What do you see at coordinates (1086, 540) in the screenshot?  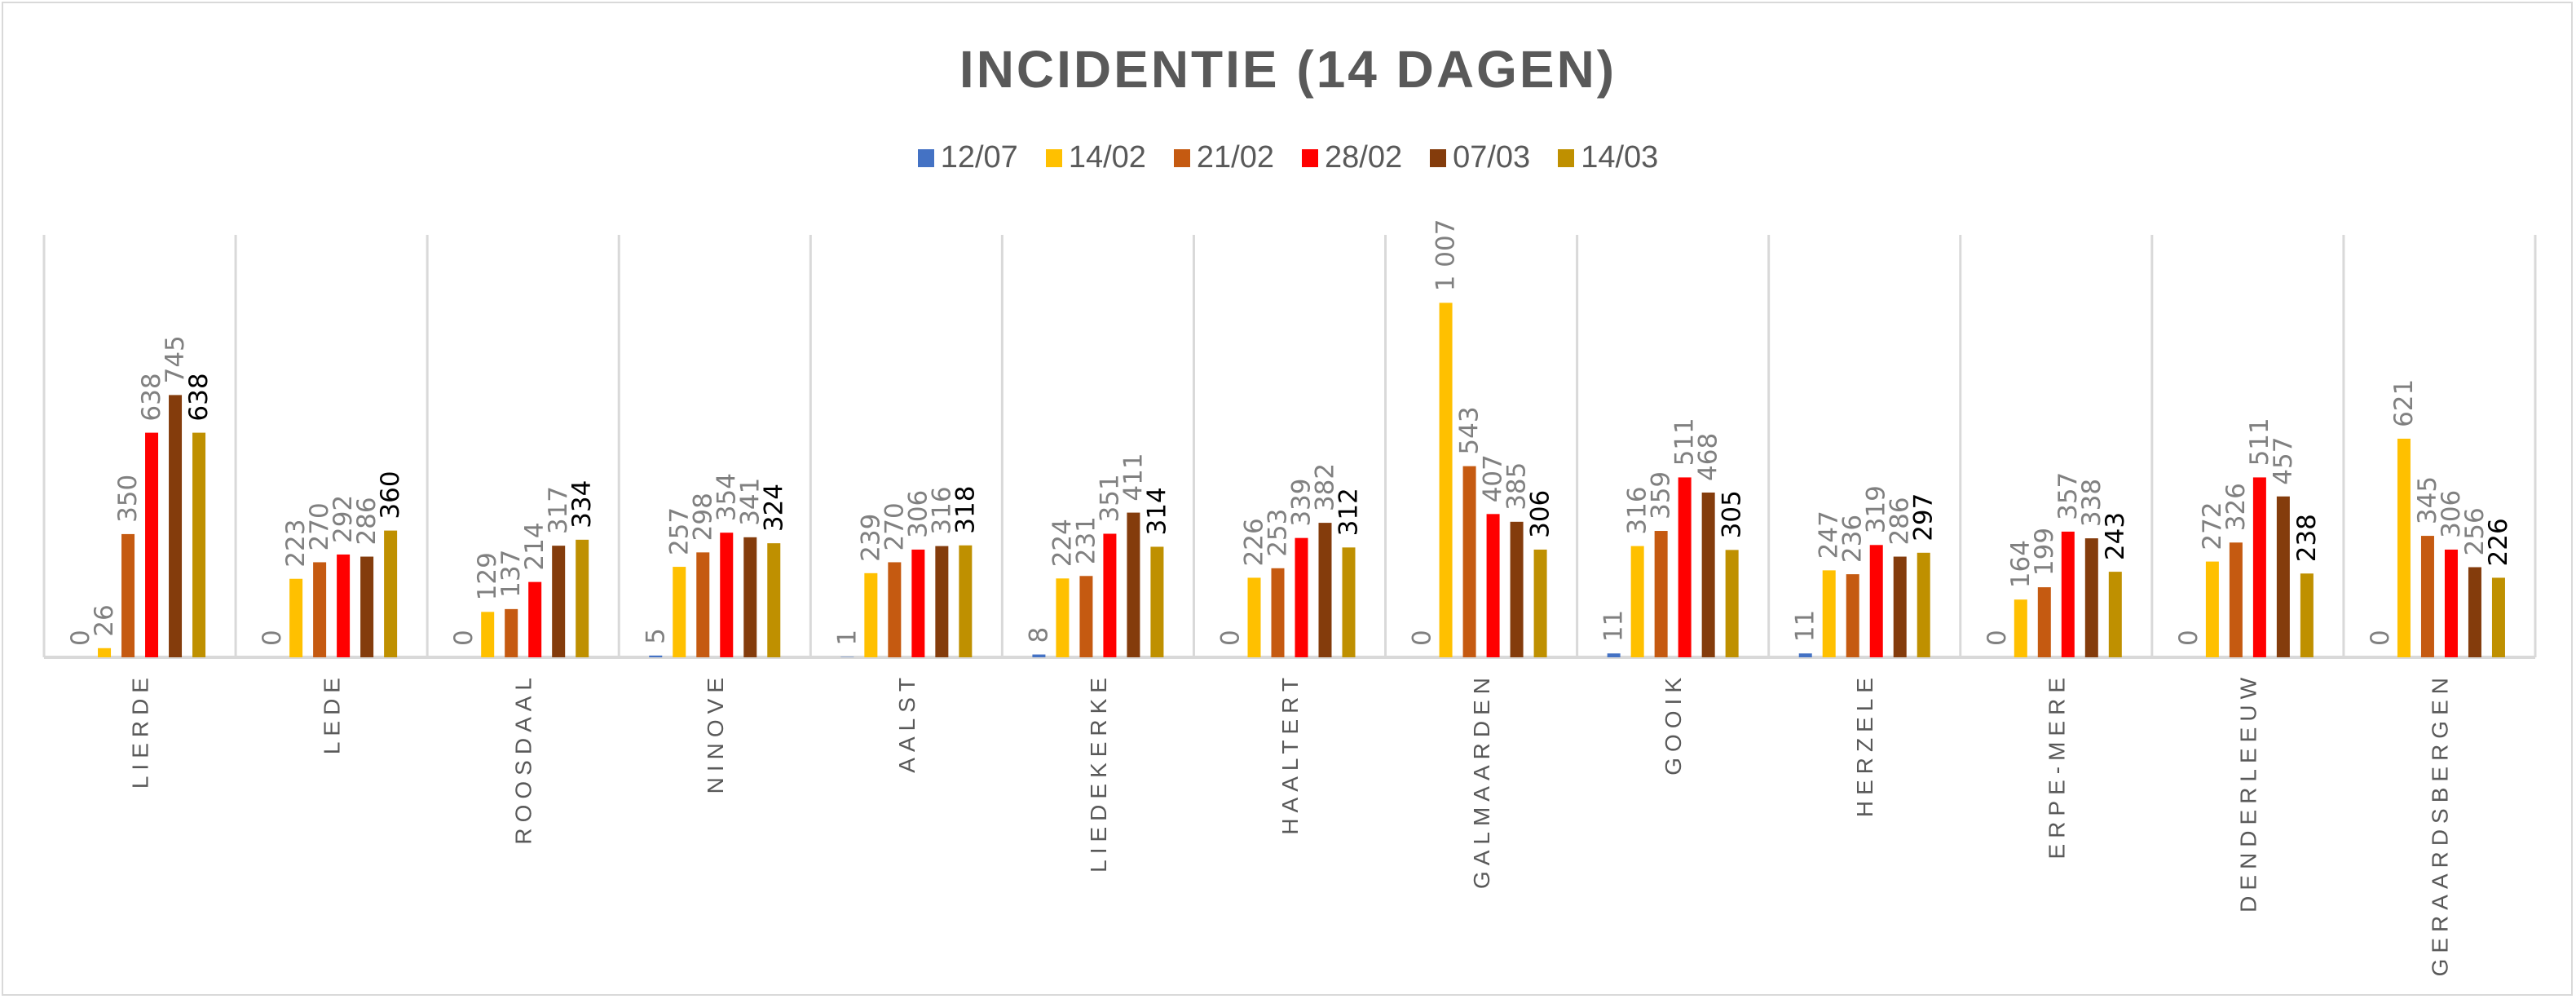 I see `data-label: 231` at bounding box center [1086, 540].